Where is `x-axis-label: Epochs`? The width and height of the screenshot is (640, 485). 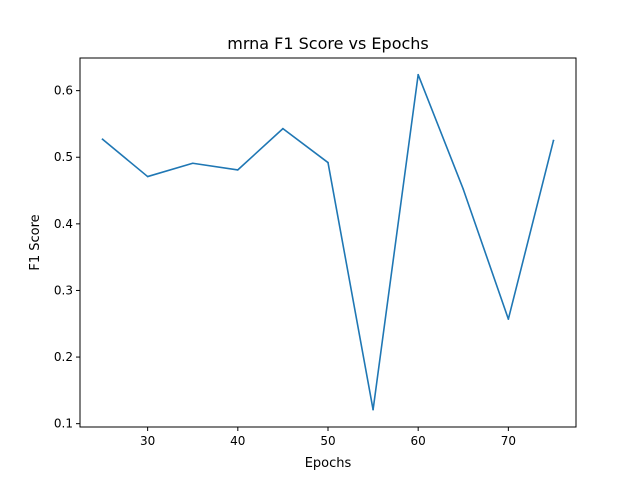
x-axis-label: Epochs is located at coordinates (328, 463).